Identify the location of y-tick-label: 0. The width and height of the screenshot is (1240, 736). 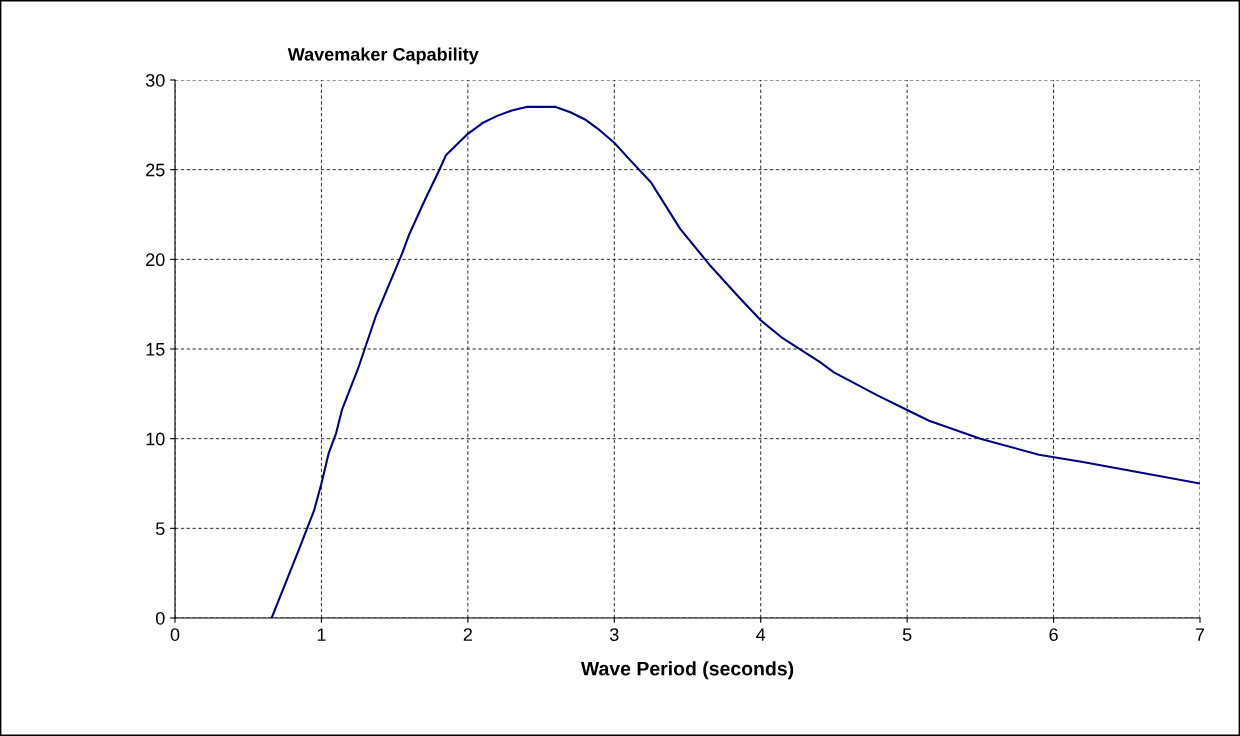
(160, 618).